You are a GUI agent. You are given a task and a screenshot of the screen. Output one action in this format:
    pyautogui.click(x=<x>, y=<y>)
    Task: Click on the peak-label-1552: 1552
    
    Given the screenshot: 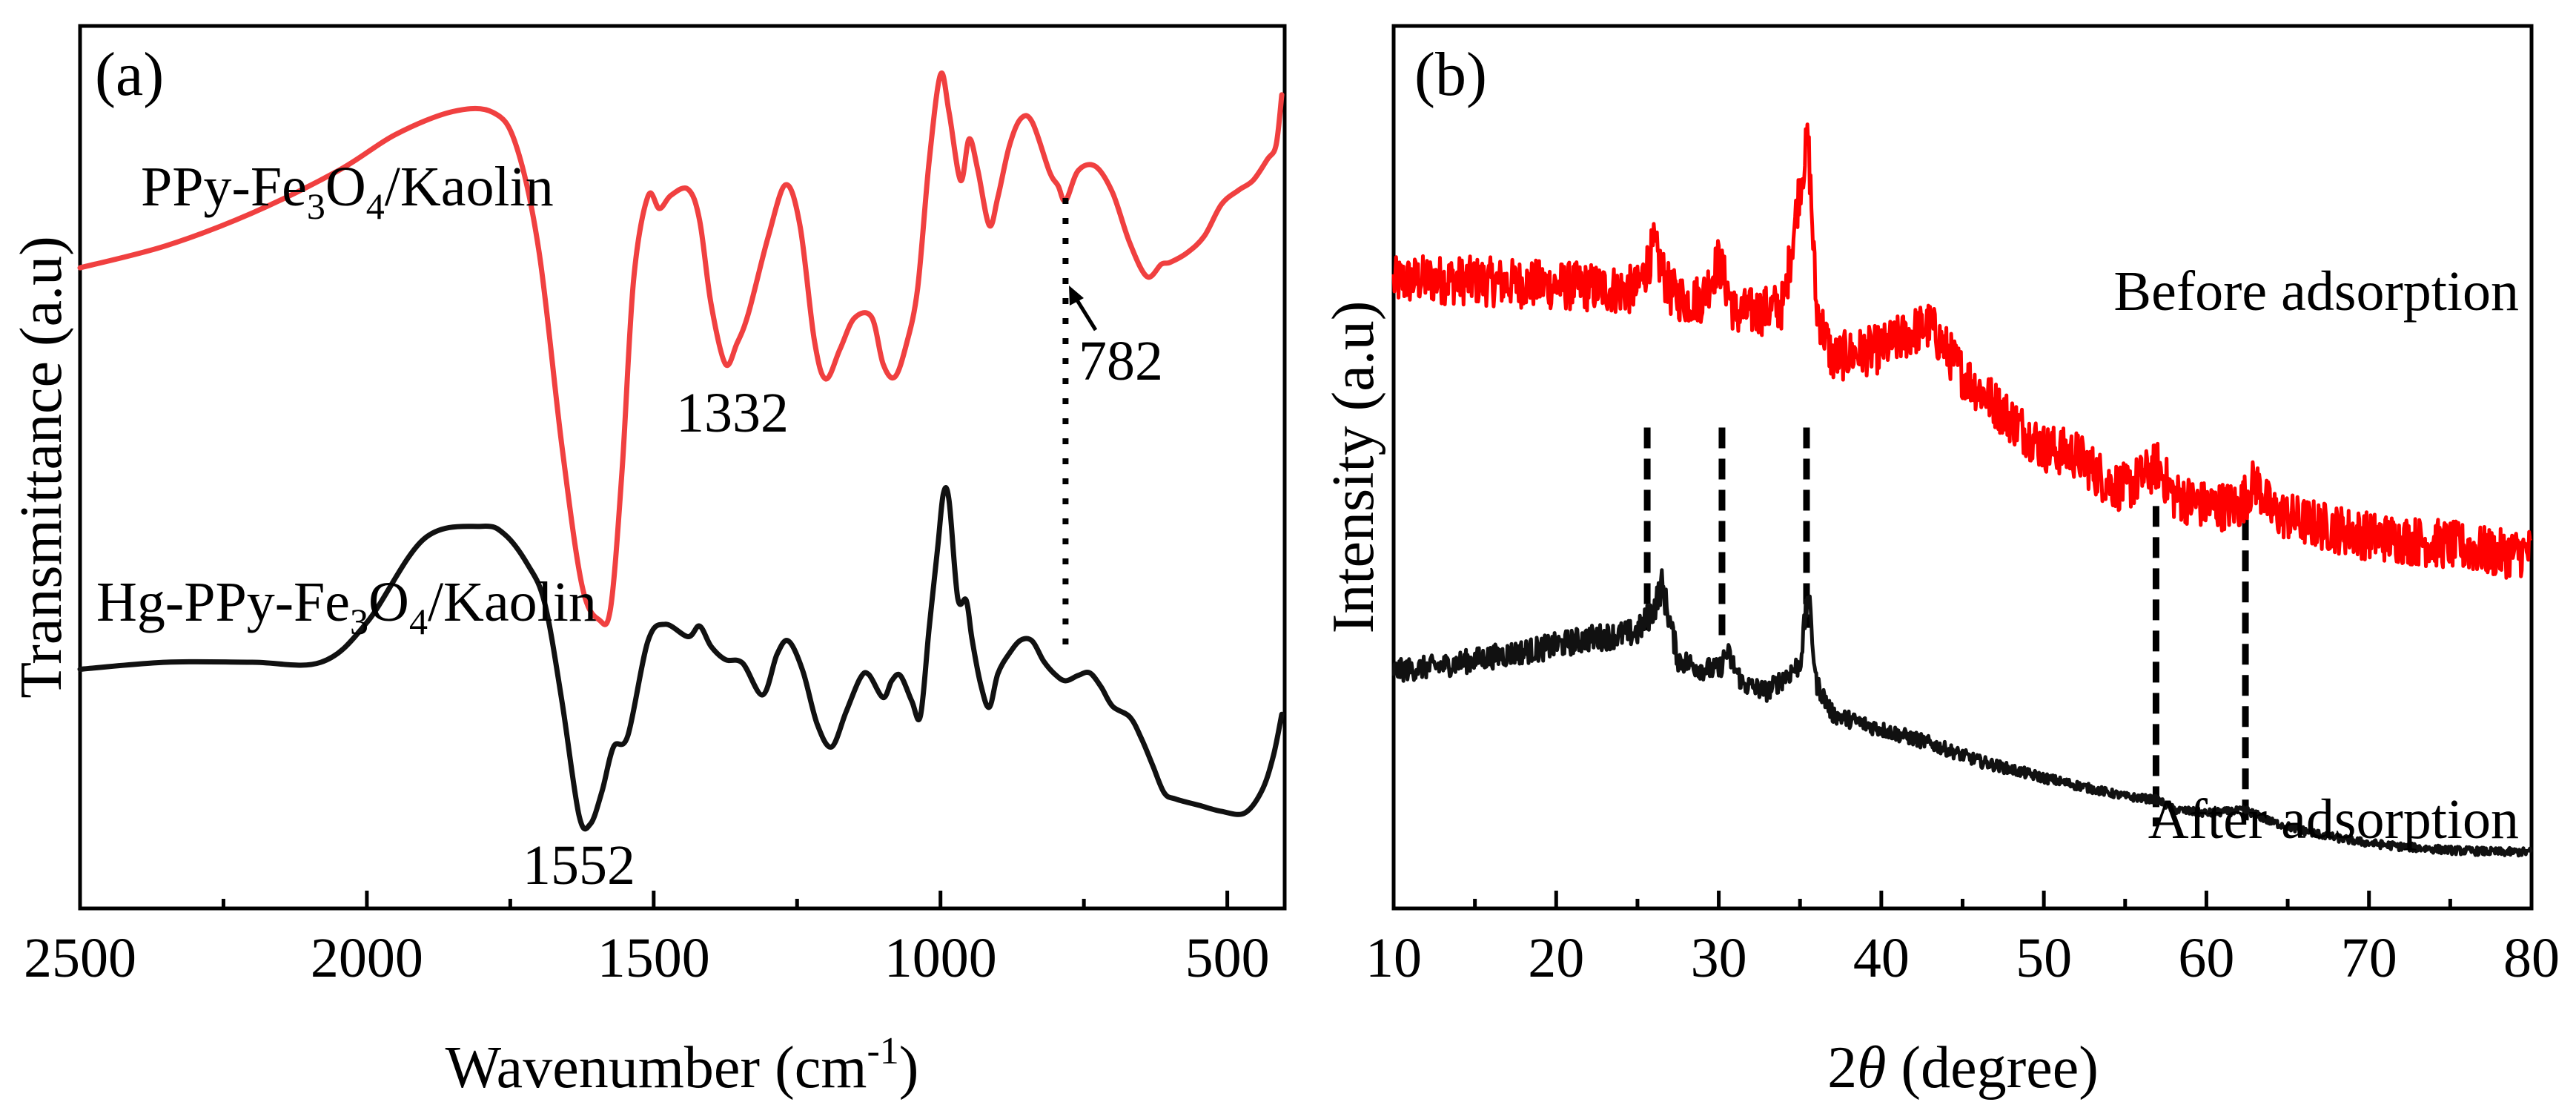 What is the action you would take?
    pyautogui.click(x=579, y=865)
    